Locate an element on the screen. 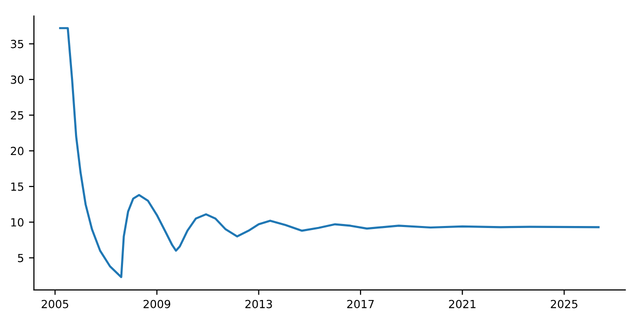 The width and height of the screenshot is (640, 320). x-tick-label: 2005 is located at coordinates (55, 304).